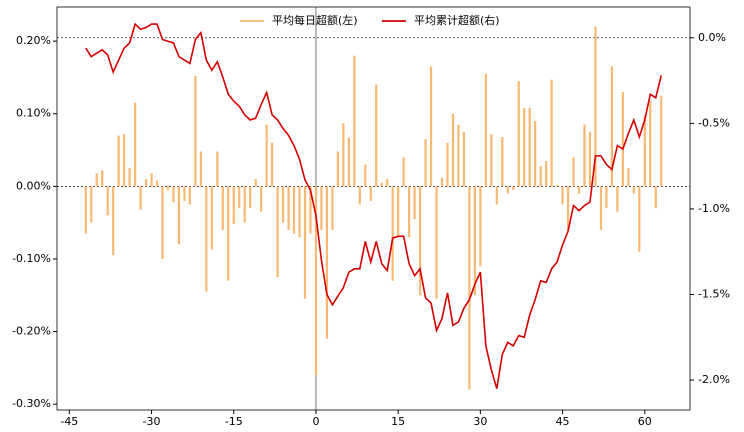 The width and height of the screenshot is (744, 432). I want to click on y2-tick-label: -1.5%, so click(714, 293).